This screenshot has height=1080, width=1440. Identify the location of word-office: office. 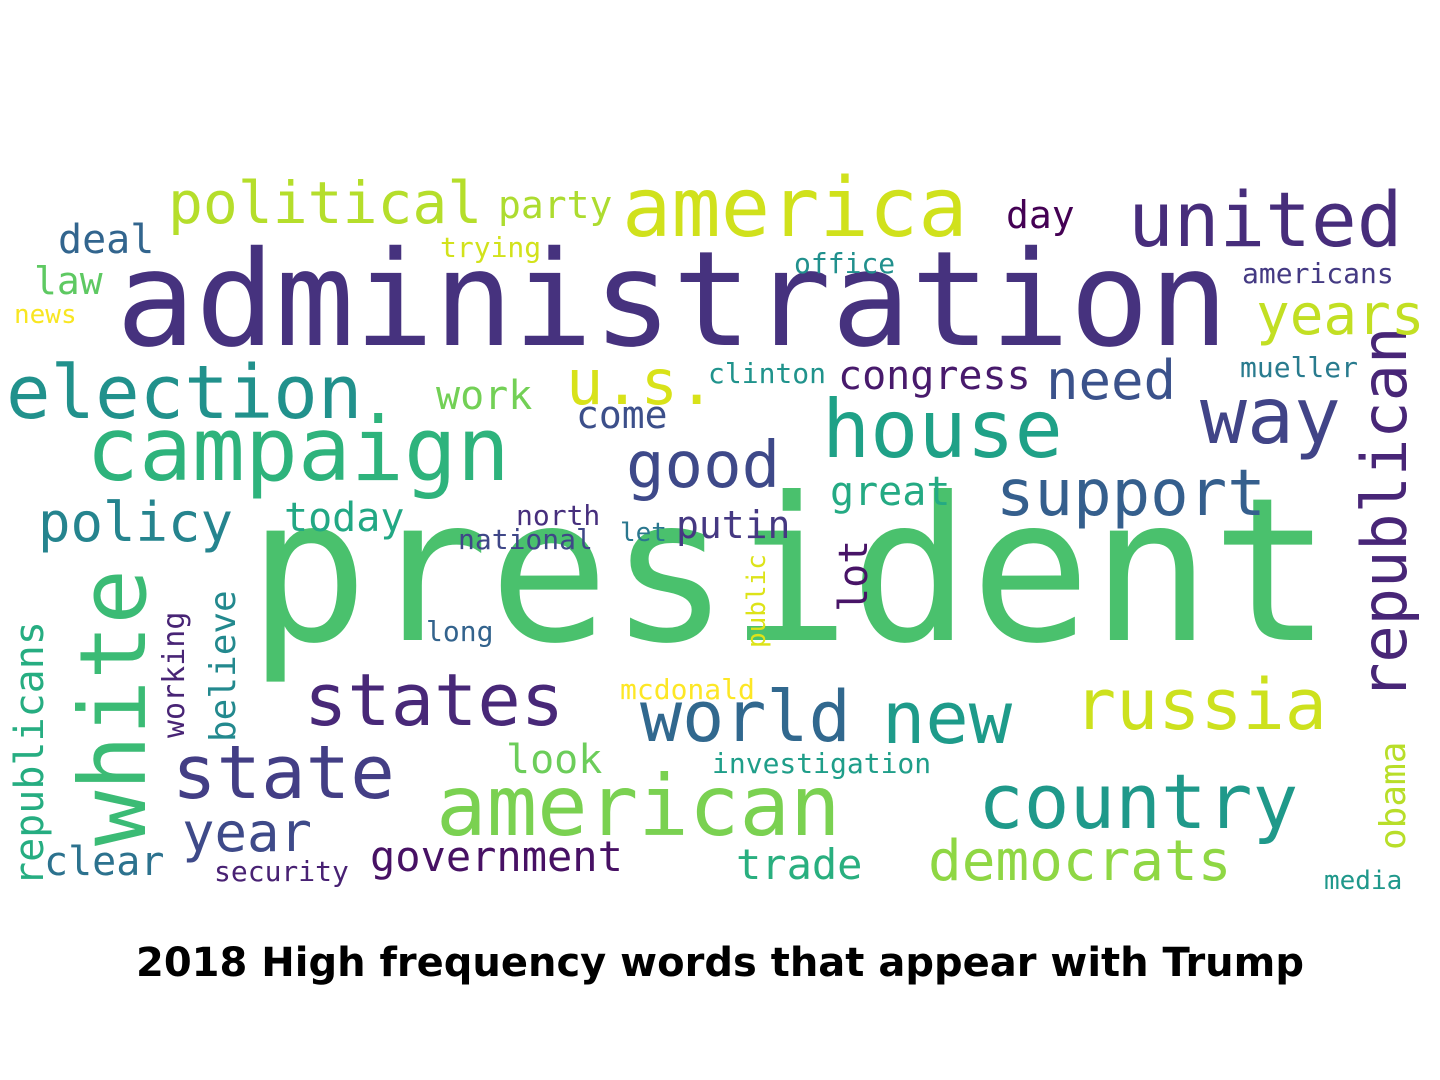
(845, 263).